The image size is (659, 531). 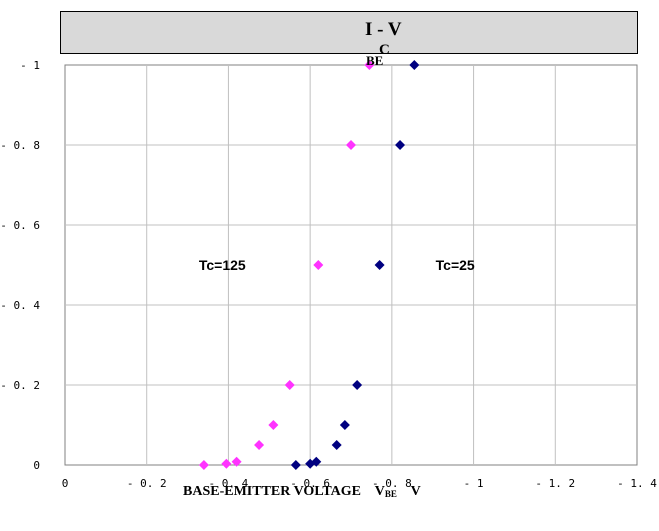 I want to click on x-tick-label: - 1. 4, so click(x=637, y=483).